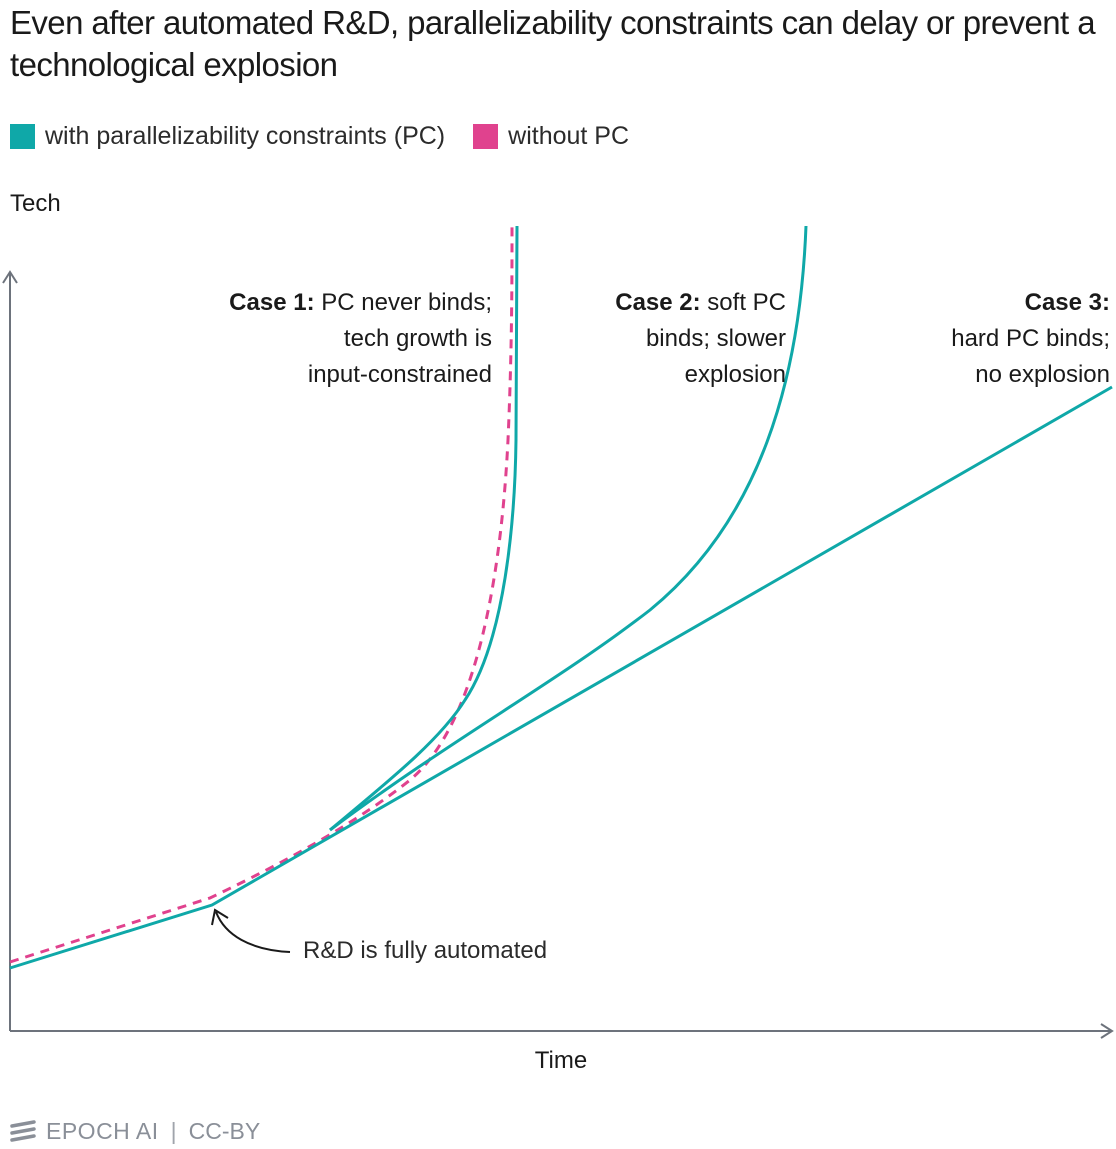 This screenshot has width=1116, height=1149. I want to click on case3-label-bold: Case 3:, so click(1067, 302).